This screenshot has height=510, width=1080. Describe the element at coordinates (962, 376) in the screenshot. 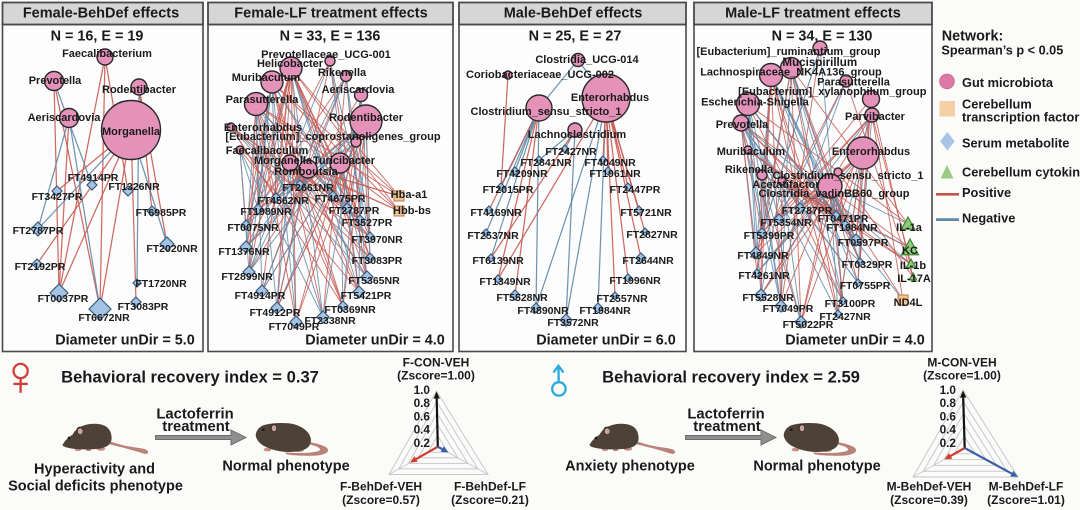

I see `svg-text: (Zscore=1.00)` at that location.